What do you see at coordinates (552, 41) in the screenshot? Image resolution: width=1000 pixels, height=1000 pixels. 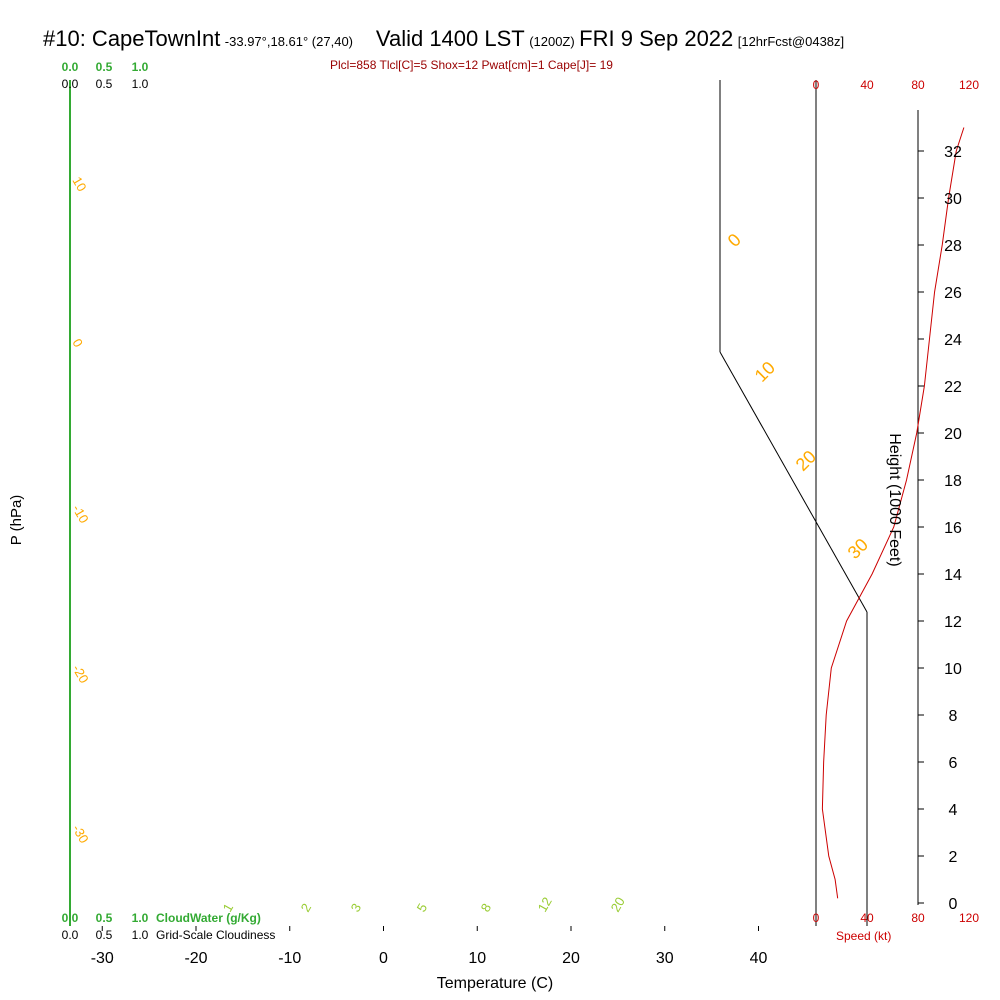 I see `title-zulu: (1200Z)` at bounding box center [552, 41].